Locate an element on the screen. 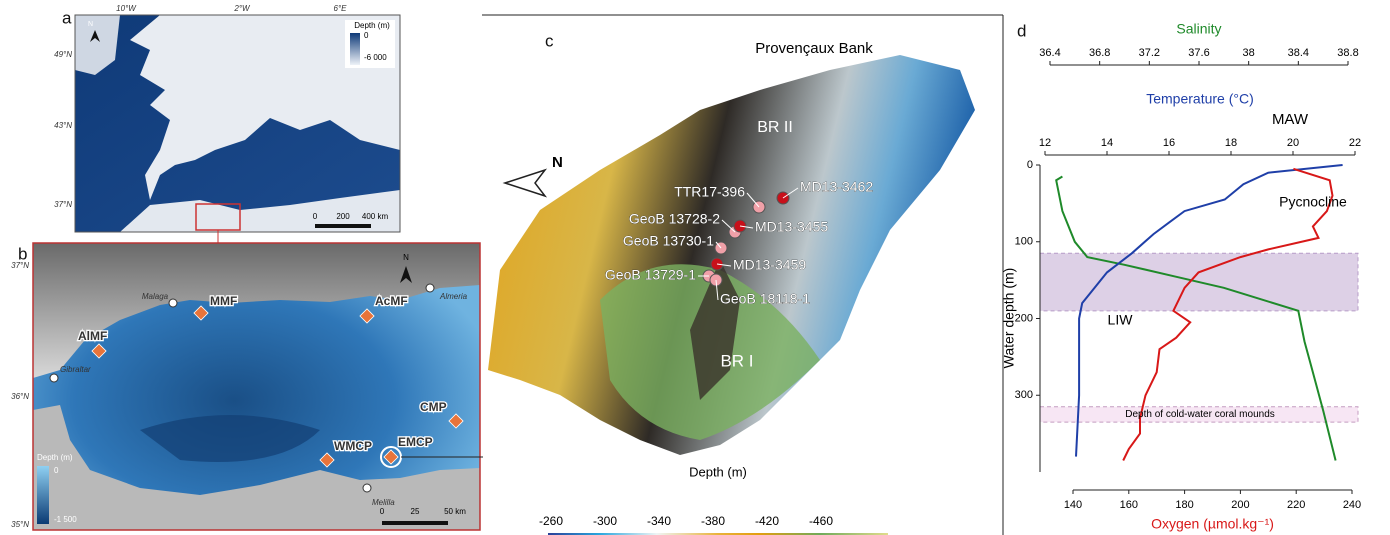  temperature-tick-label: 14 is located at coordinates (1107, 143).